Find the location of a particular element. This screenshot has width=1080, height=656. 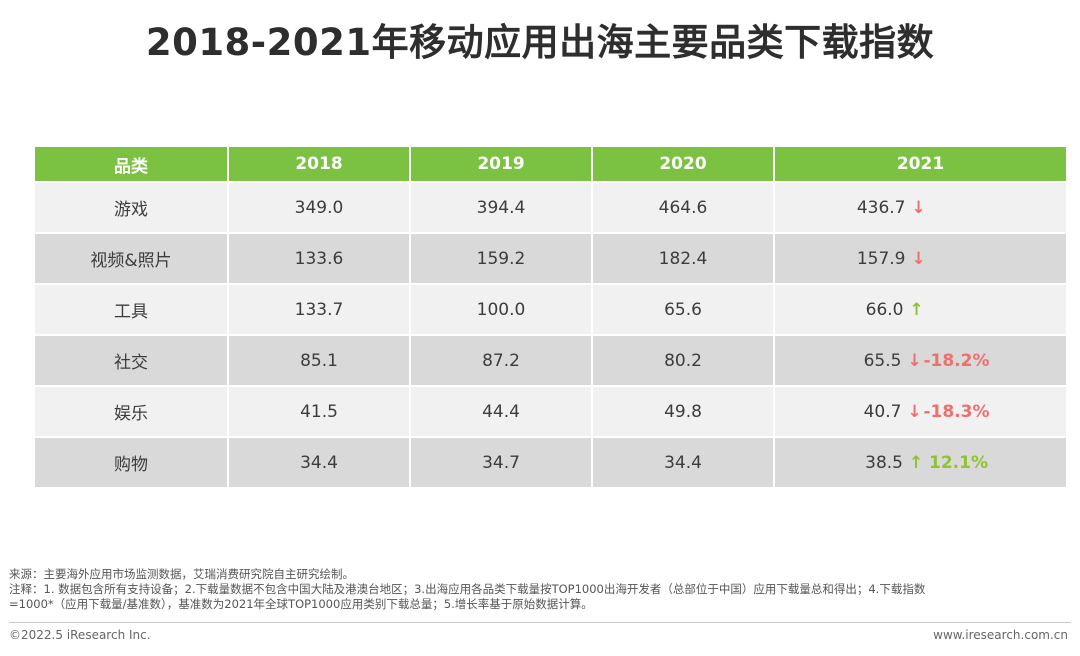

value-cell-2021: 436.7 ↓ is located at coordinates (920, 207).